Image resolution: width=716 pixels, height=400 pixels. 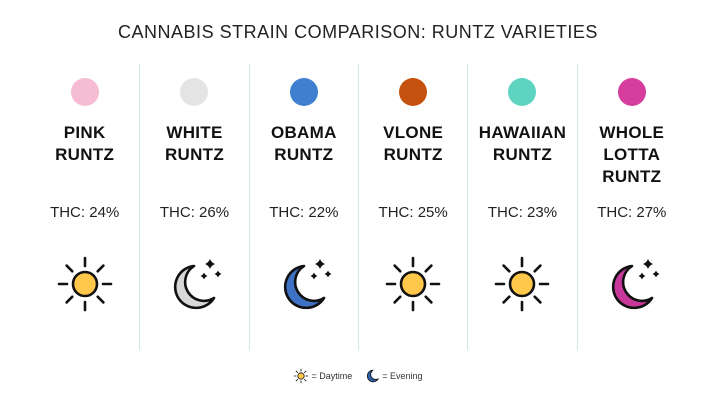 I want to click on legend-daytime: = Daytime, so click(x=322, y=376).